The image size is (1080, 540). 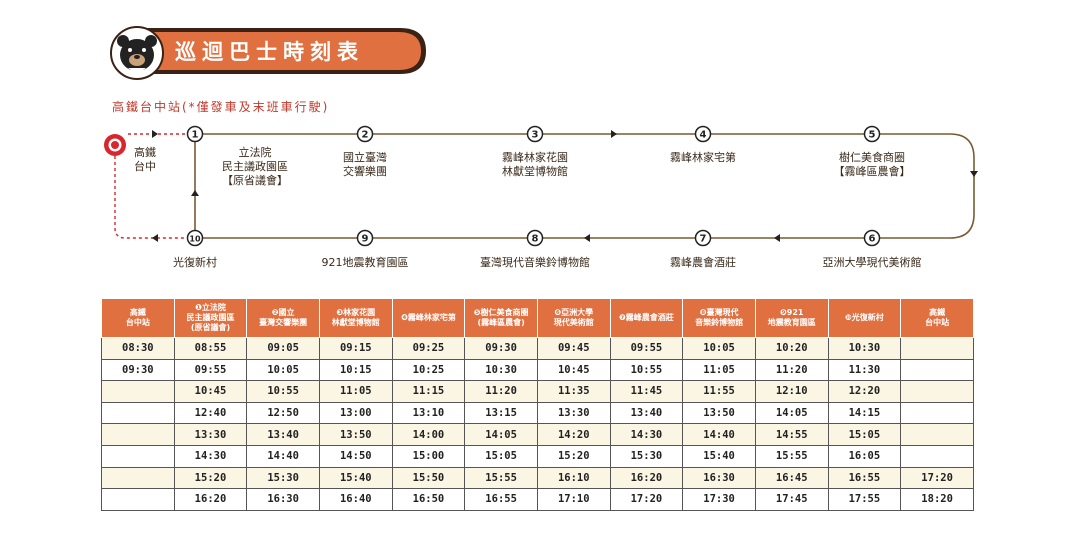 What do you see at coordinates (791, 348) in the screenshot?
I see `table-cell: 10:20` at bounding box center [791, 348].